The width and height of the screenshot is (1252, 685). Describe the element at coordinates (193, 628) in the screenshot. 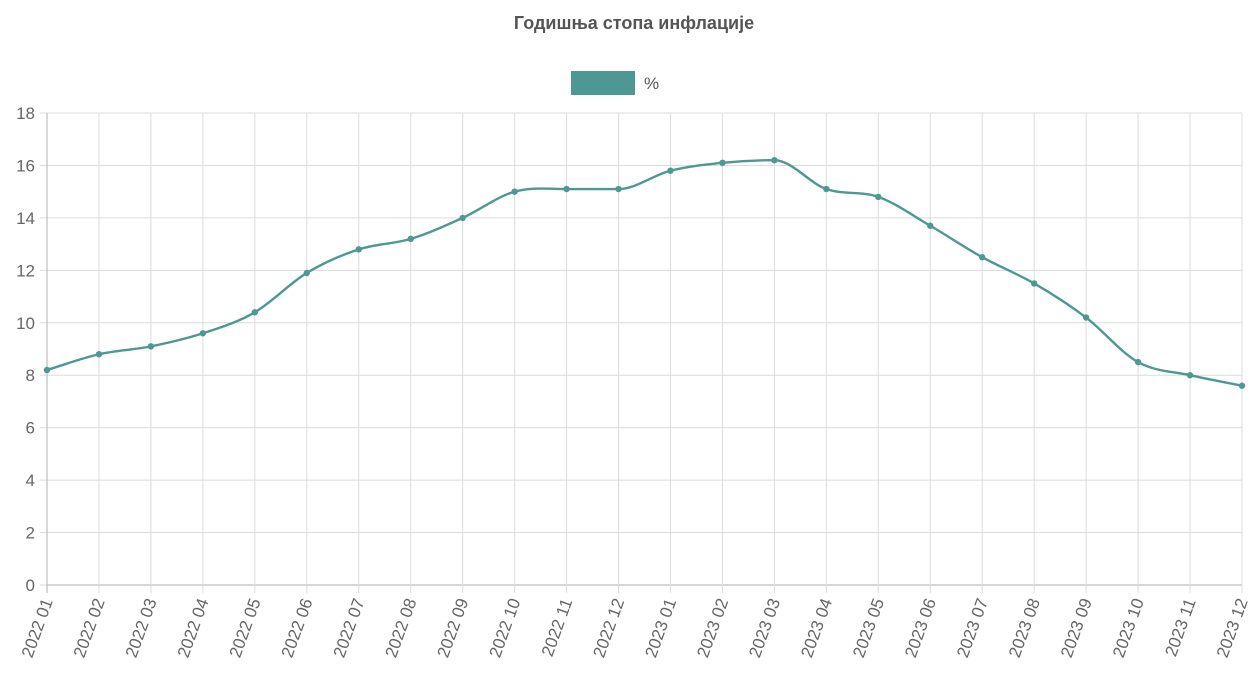

I see `x-tick-label: 2022 04` at that location.